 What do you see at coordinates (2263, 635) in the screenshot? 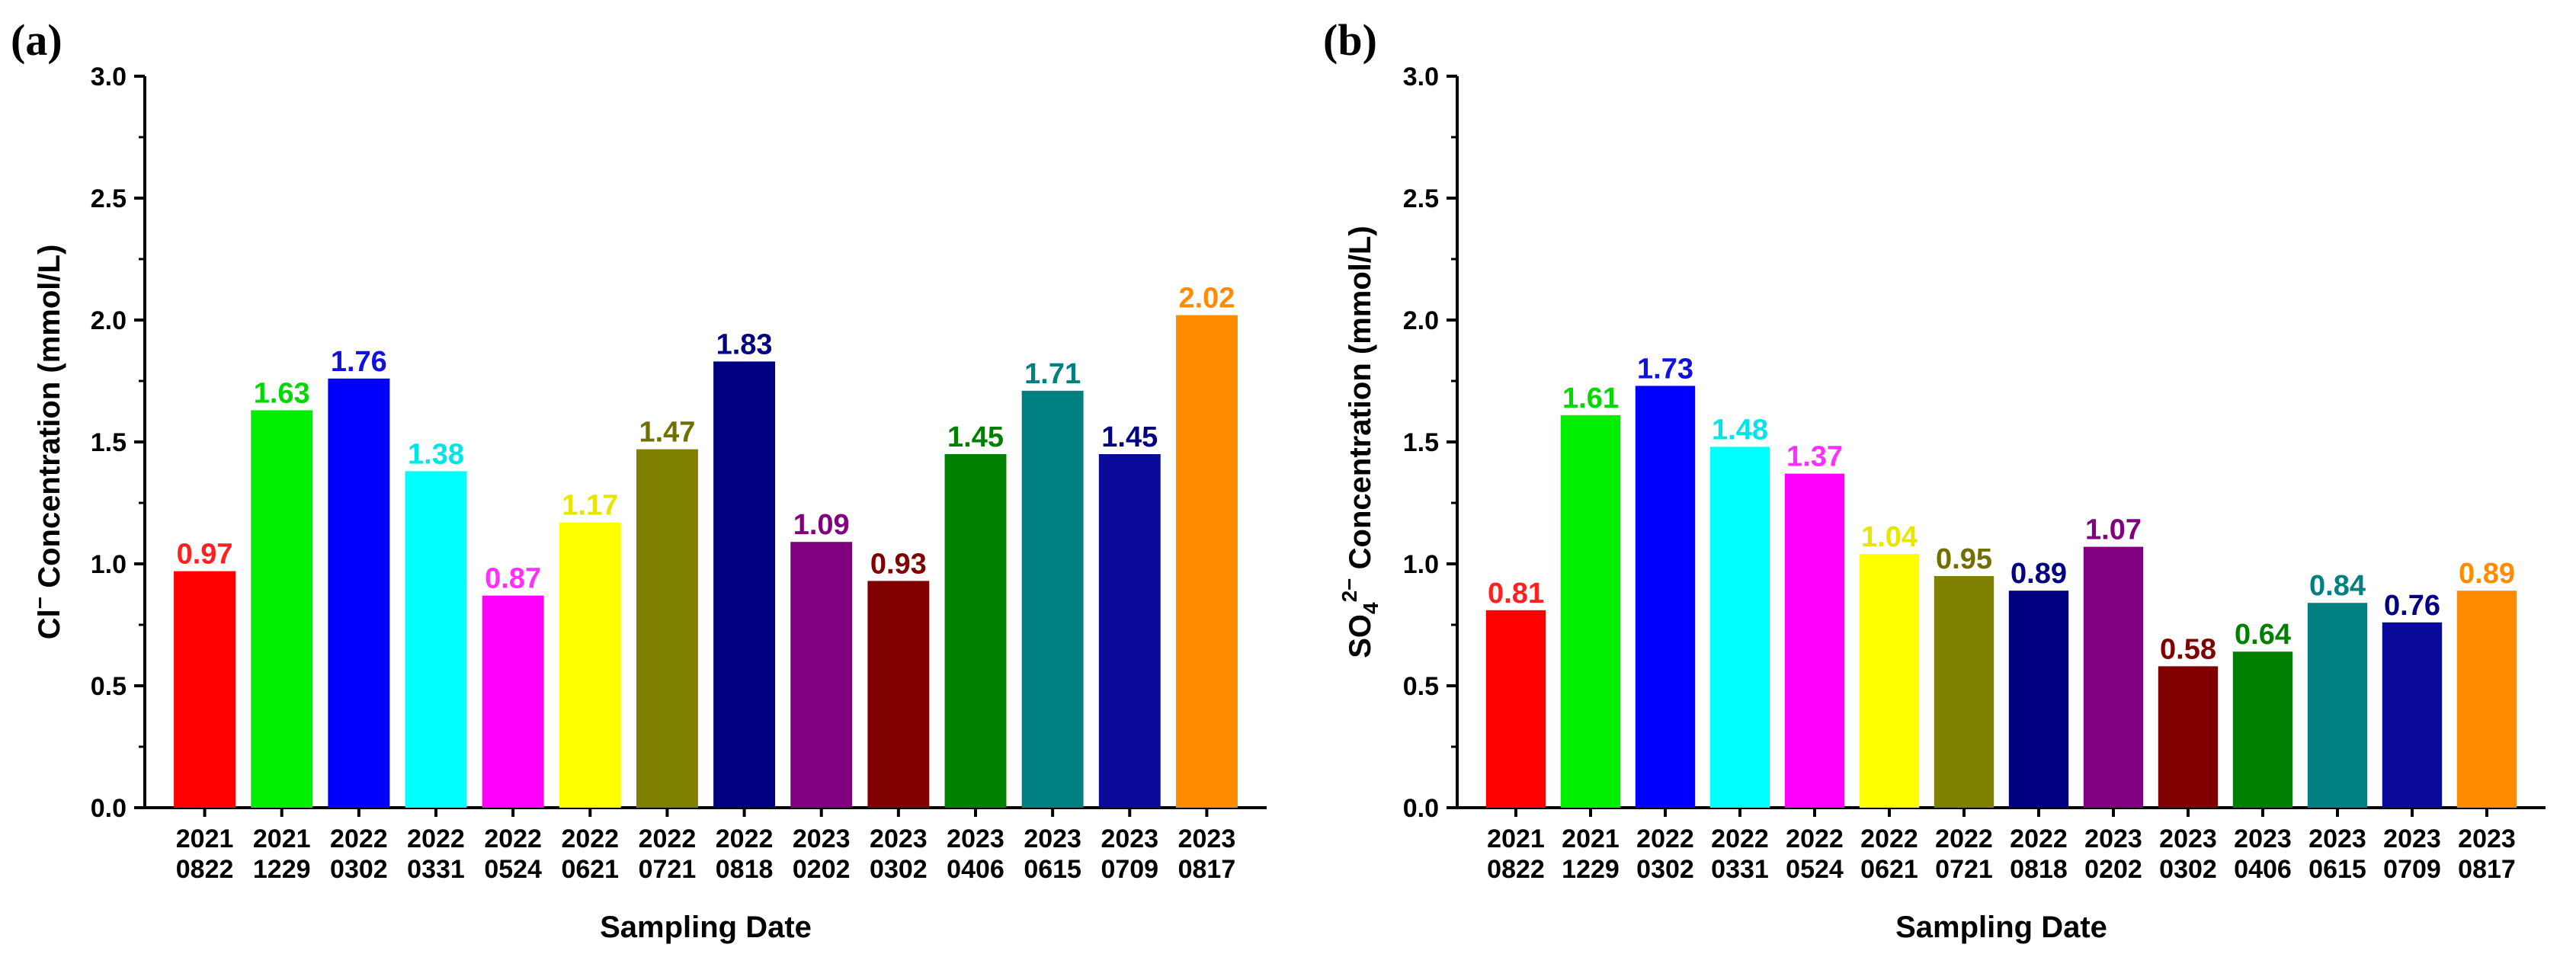
I see `data-label: 0.64` at bounding box center [2263, 635].